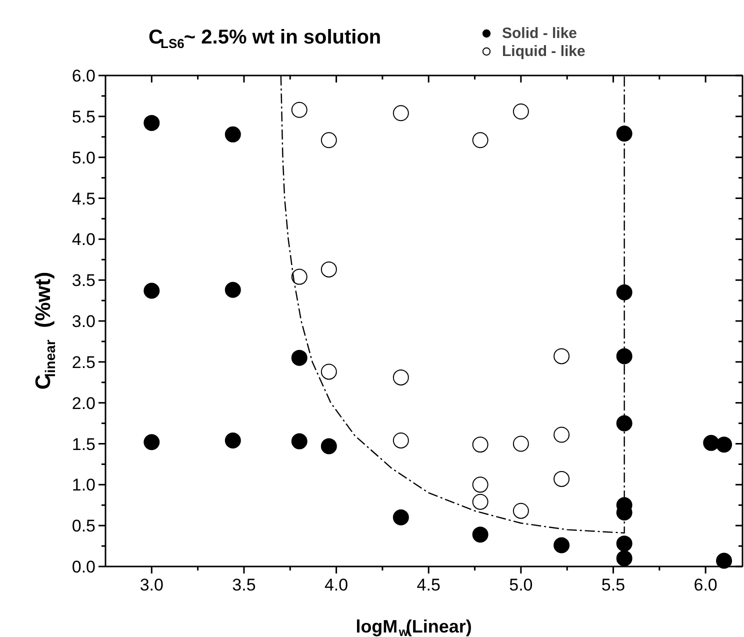 The height and width of the screenshot is (637, 744). What do you see at coordinates (84, 567) in the screenshot?
I see `y-tick-label: 0.0` at bounding box center [84, 567].